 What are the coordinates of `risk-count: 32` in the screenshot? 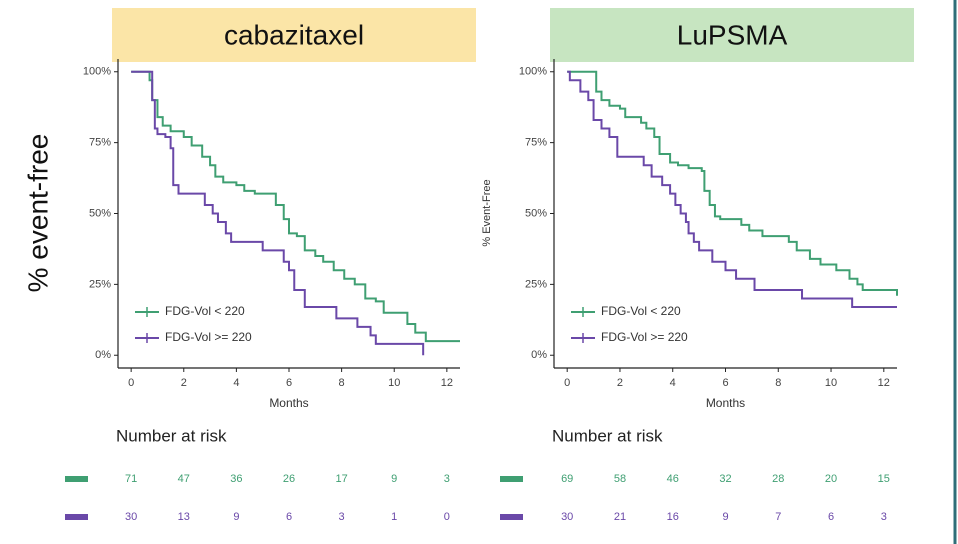 It's located at (725, 479).